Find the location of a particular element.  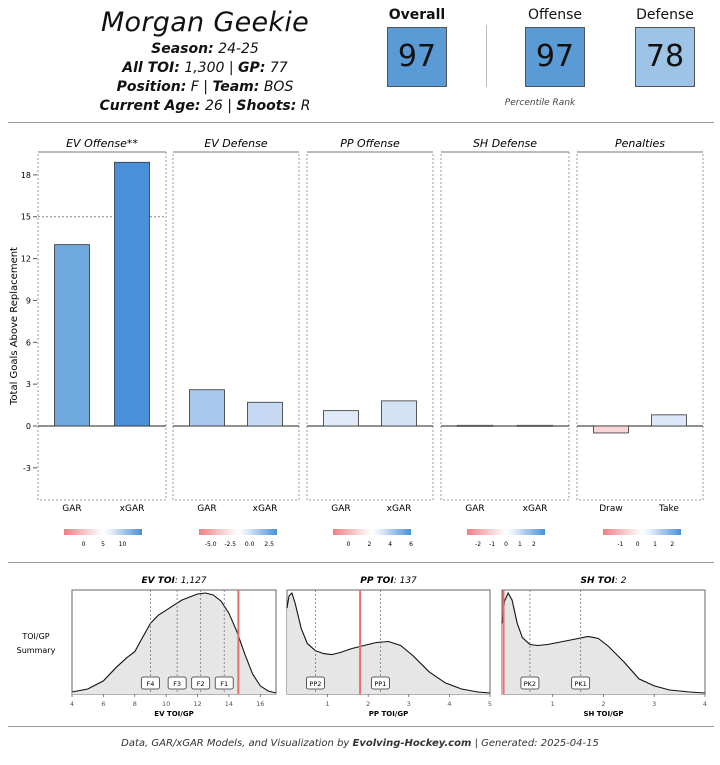

density-title: PP TOI: 137 is located at coordinates (388, 581).